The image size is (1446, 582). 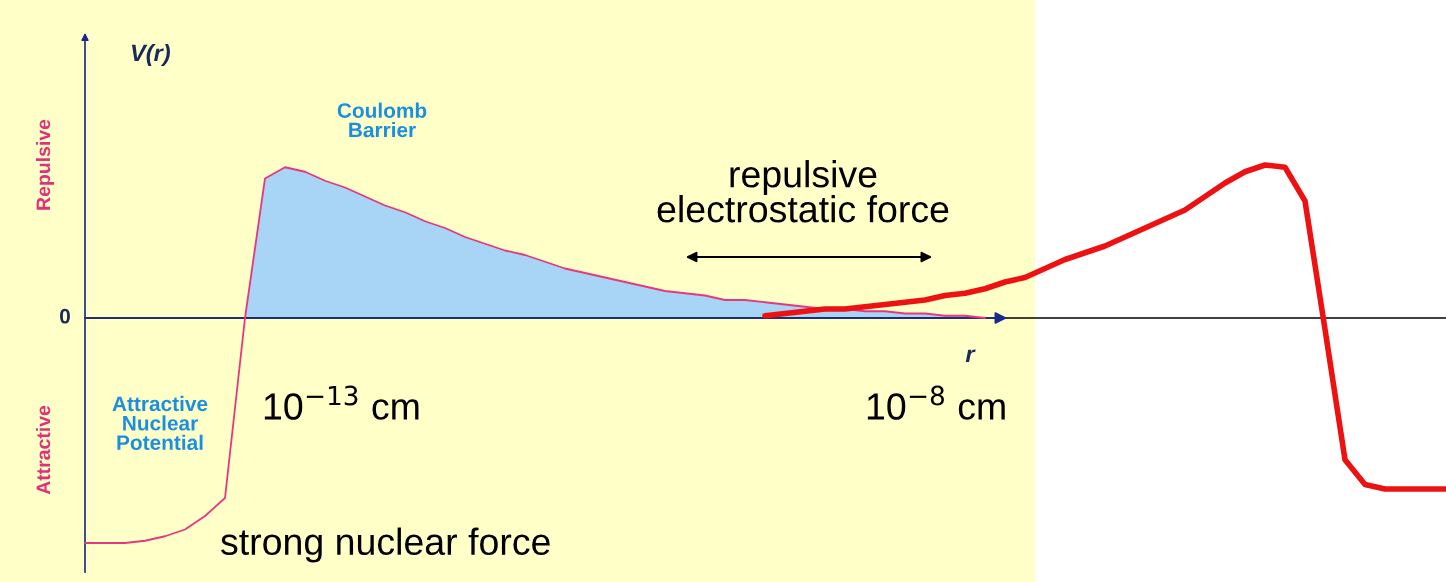 I want to click on y-axis-title: V(r), so click(x=150, y=55).